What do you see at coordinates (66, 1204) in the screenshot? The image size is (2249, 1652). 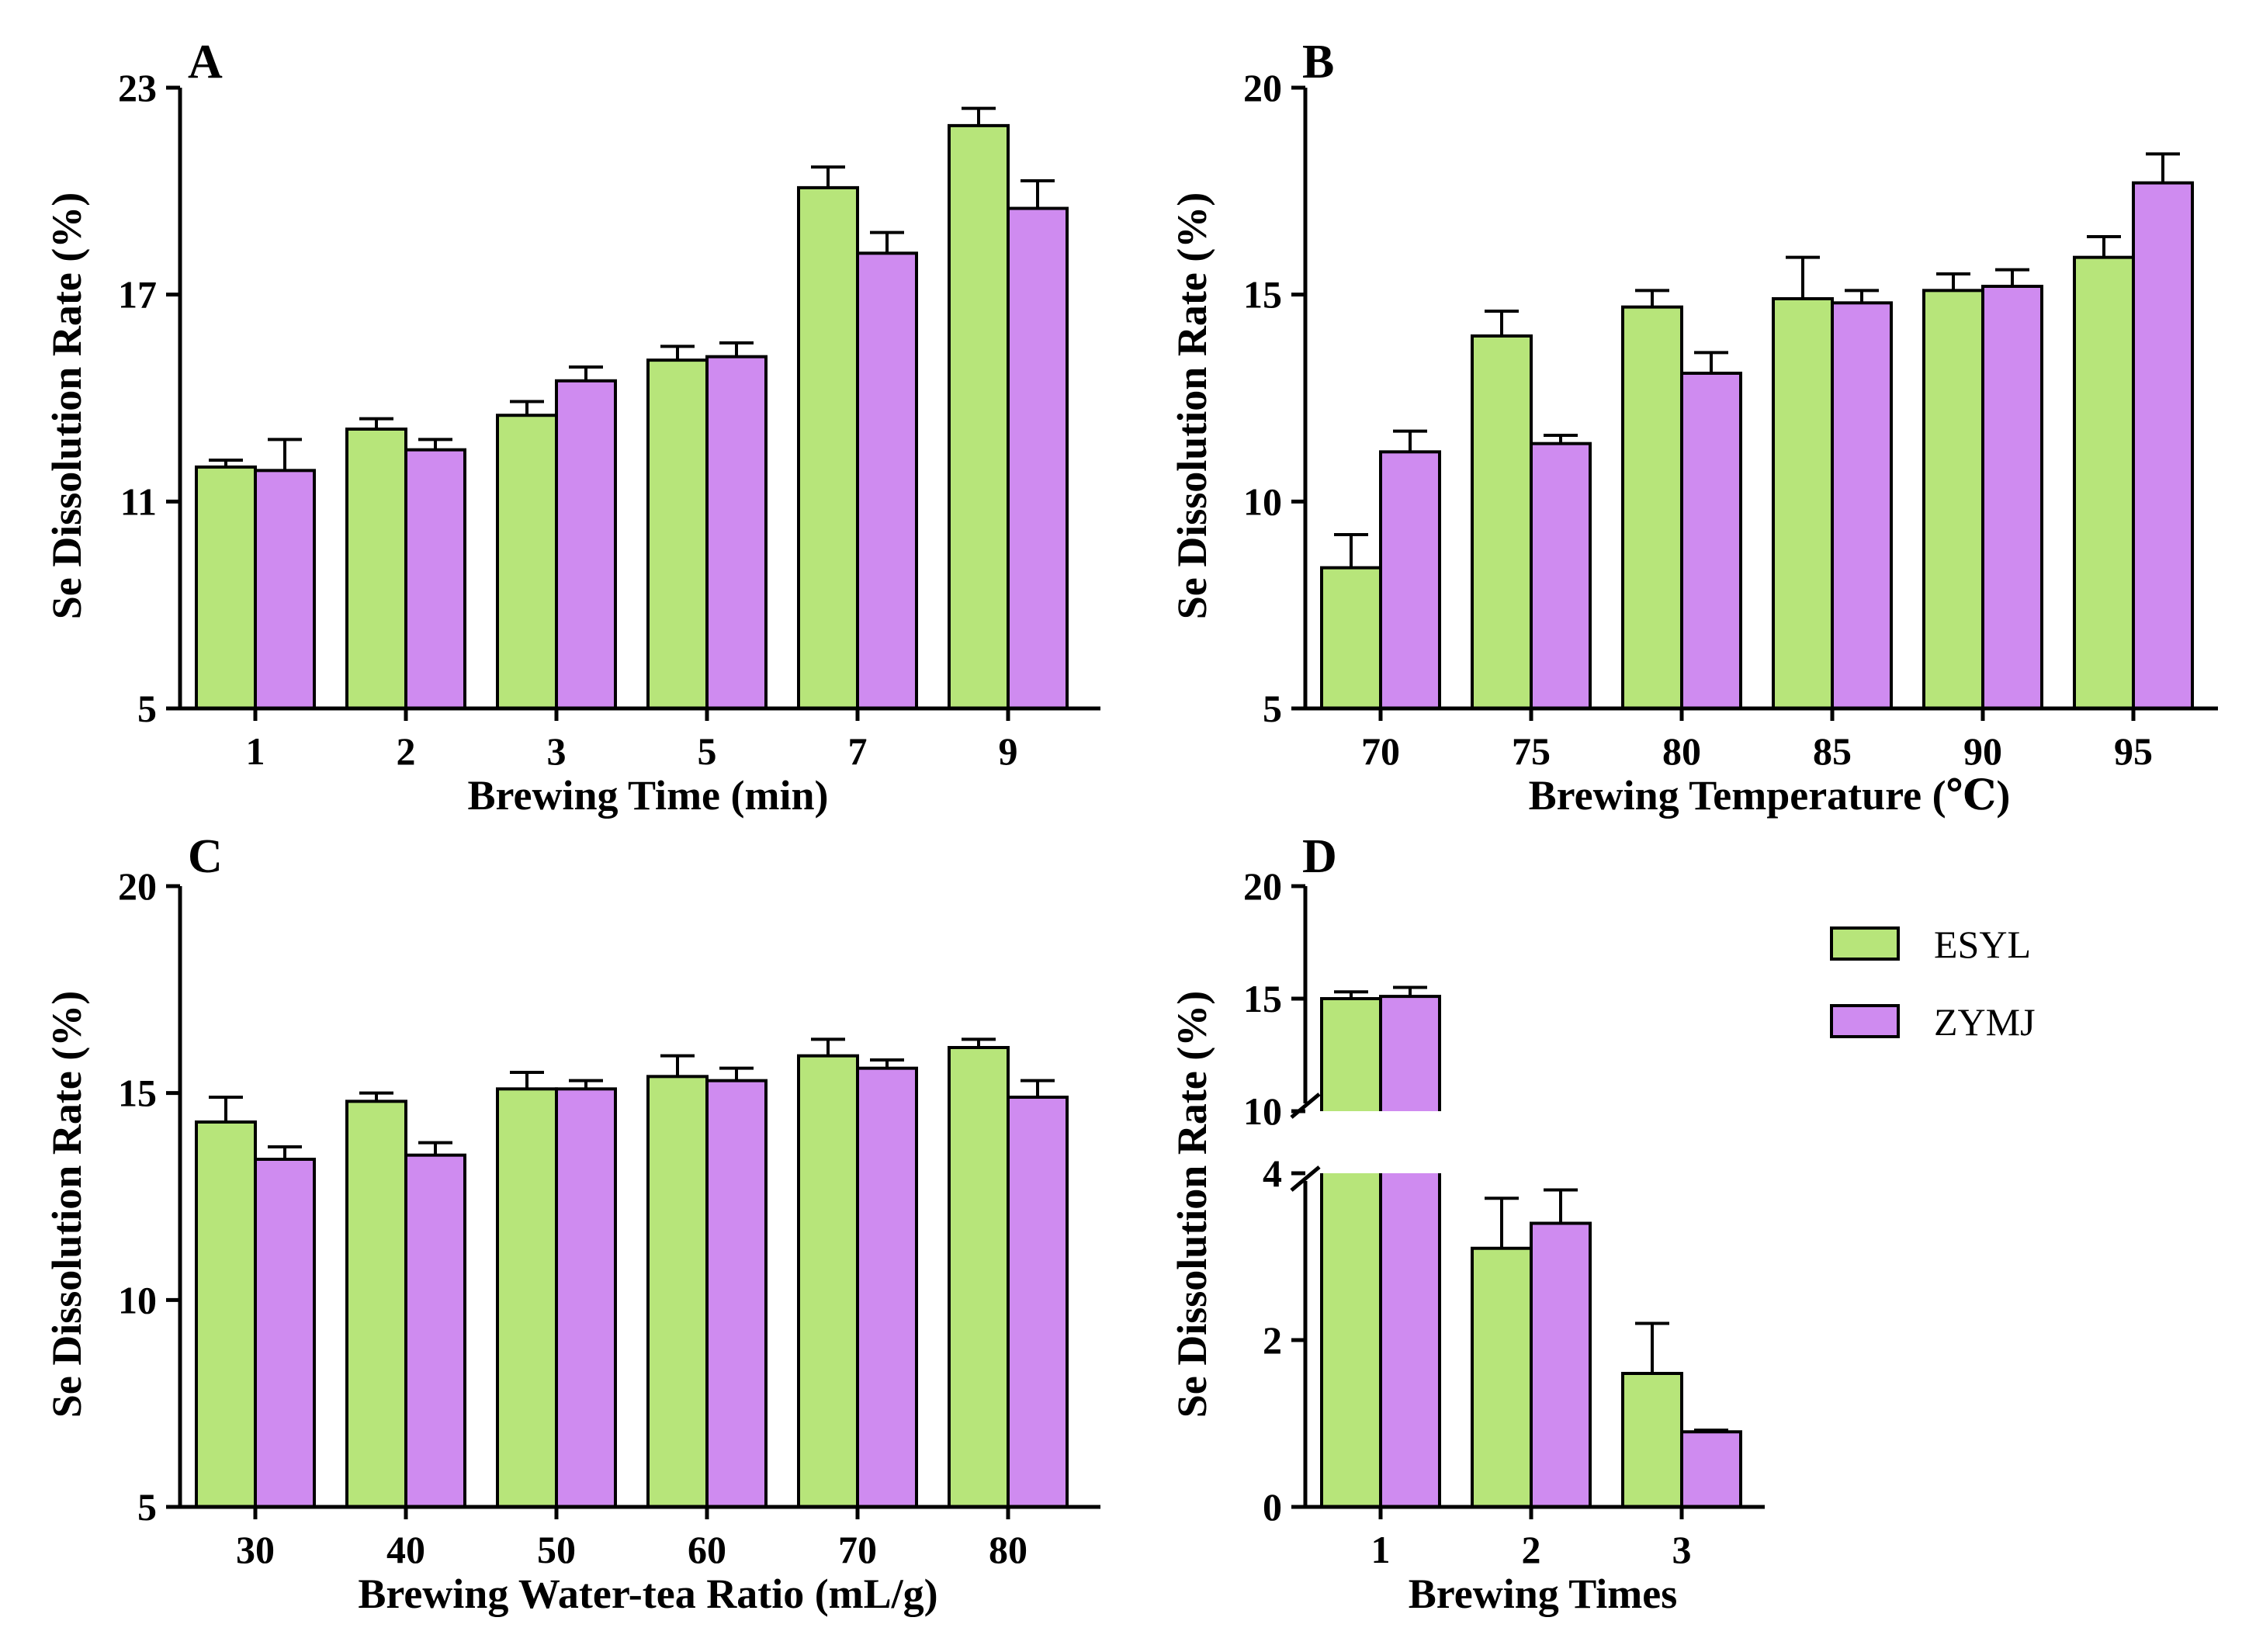 I see `y-axis-title-c: Se Dissolution Rate (%)` at bounding box center [66, 1204].